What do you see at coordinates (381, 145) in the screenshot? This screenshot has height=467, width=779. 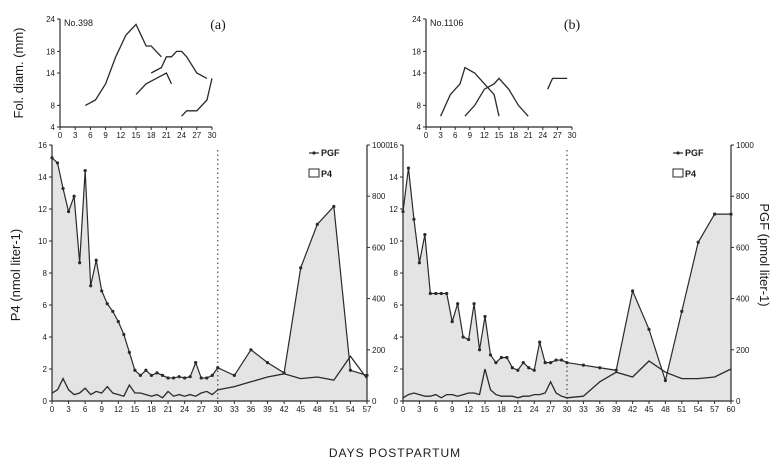 I see `pgf-y-tick-label: 1000` at bounding box center [381, 145].